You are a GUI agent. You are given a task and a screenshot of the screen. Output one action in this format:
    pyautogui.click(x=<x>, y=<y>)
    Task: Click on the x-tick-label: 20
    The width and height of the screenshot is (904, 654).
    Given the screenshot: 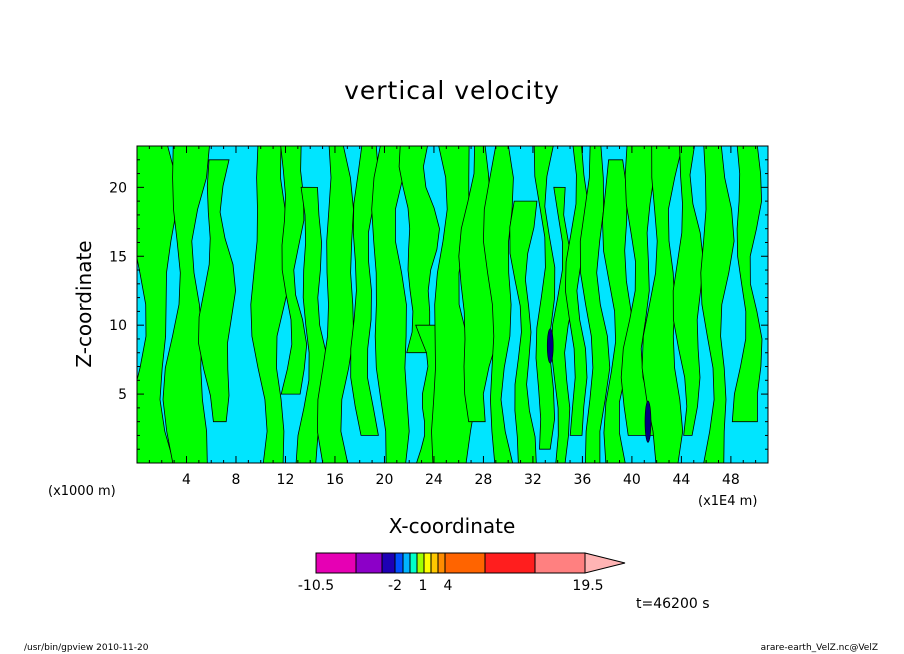 What is the action you would take?
    pyautogui.click(x=385, y=480)
    